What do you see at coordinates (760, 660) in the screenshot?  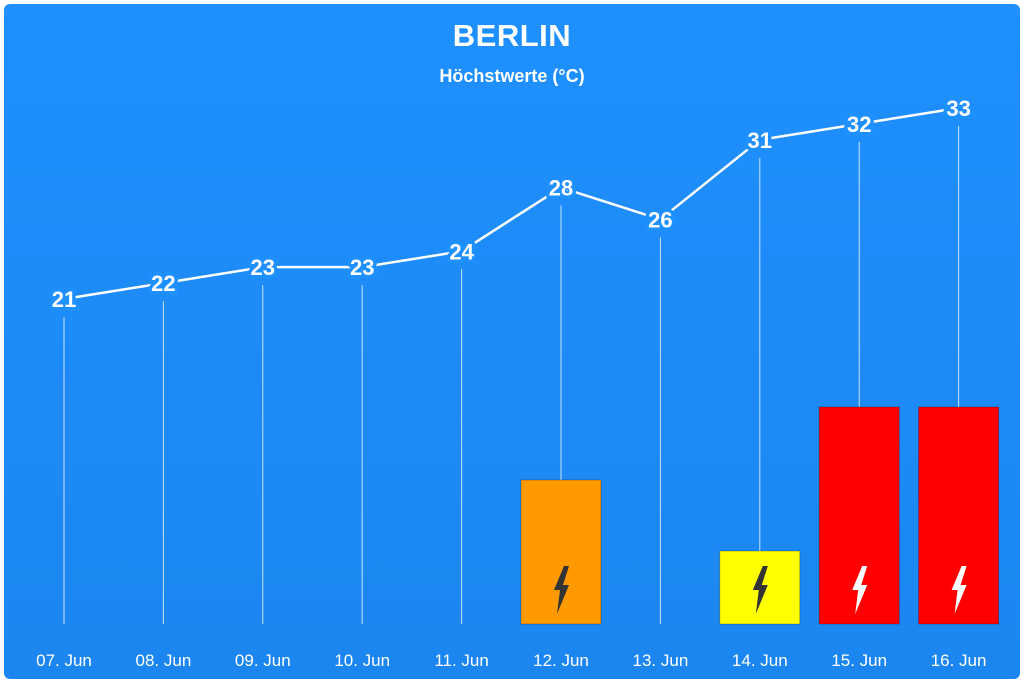 I see `x-tick-label: 14. Jun` at bounding box center [760, 660].